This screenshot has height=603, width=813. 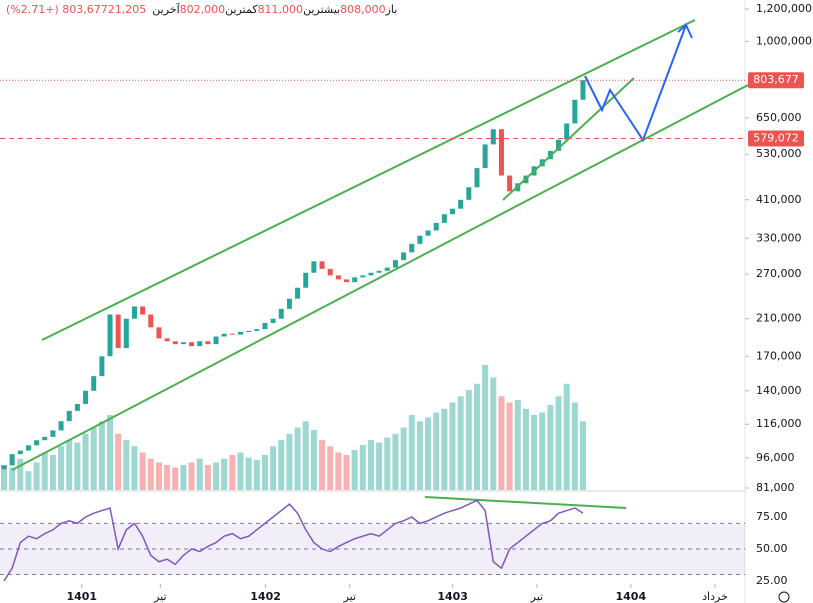 I want to click on y-tick-label: 1,200,000, so click(x=784, y=8).